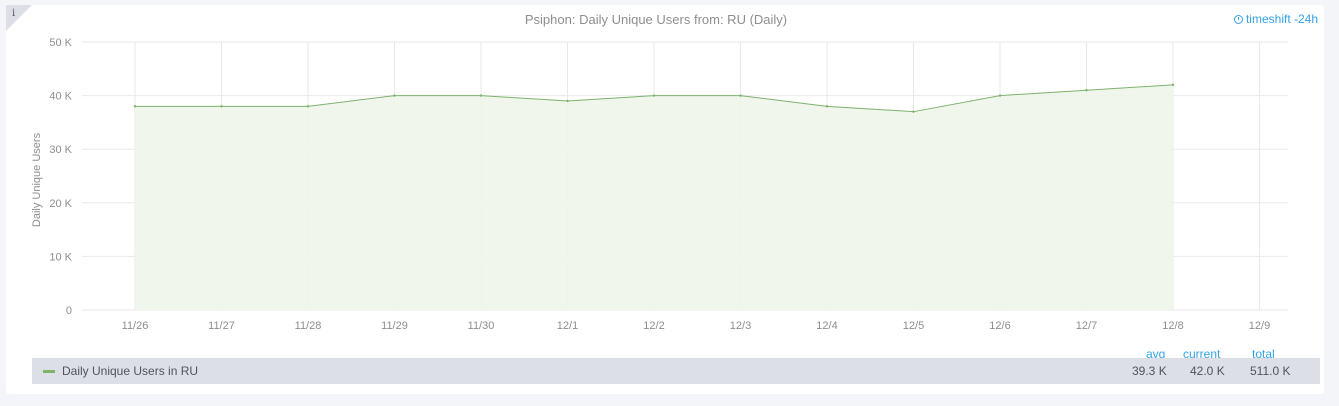 This screenshot has height=406, width=1339. What do you see at coordinates (481, 326) in the screenshot?
I see `x-tick-label: 11/30` at bounding box center [481, 326].